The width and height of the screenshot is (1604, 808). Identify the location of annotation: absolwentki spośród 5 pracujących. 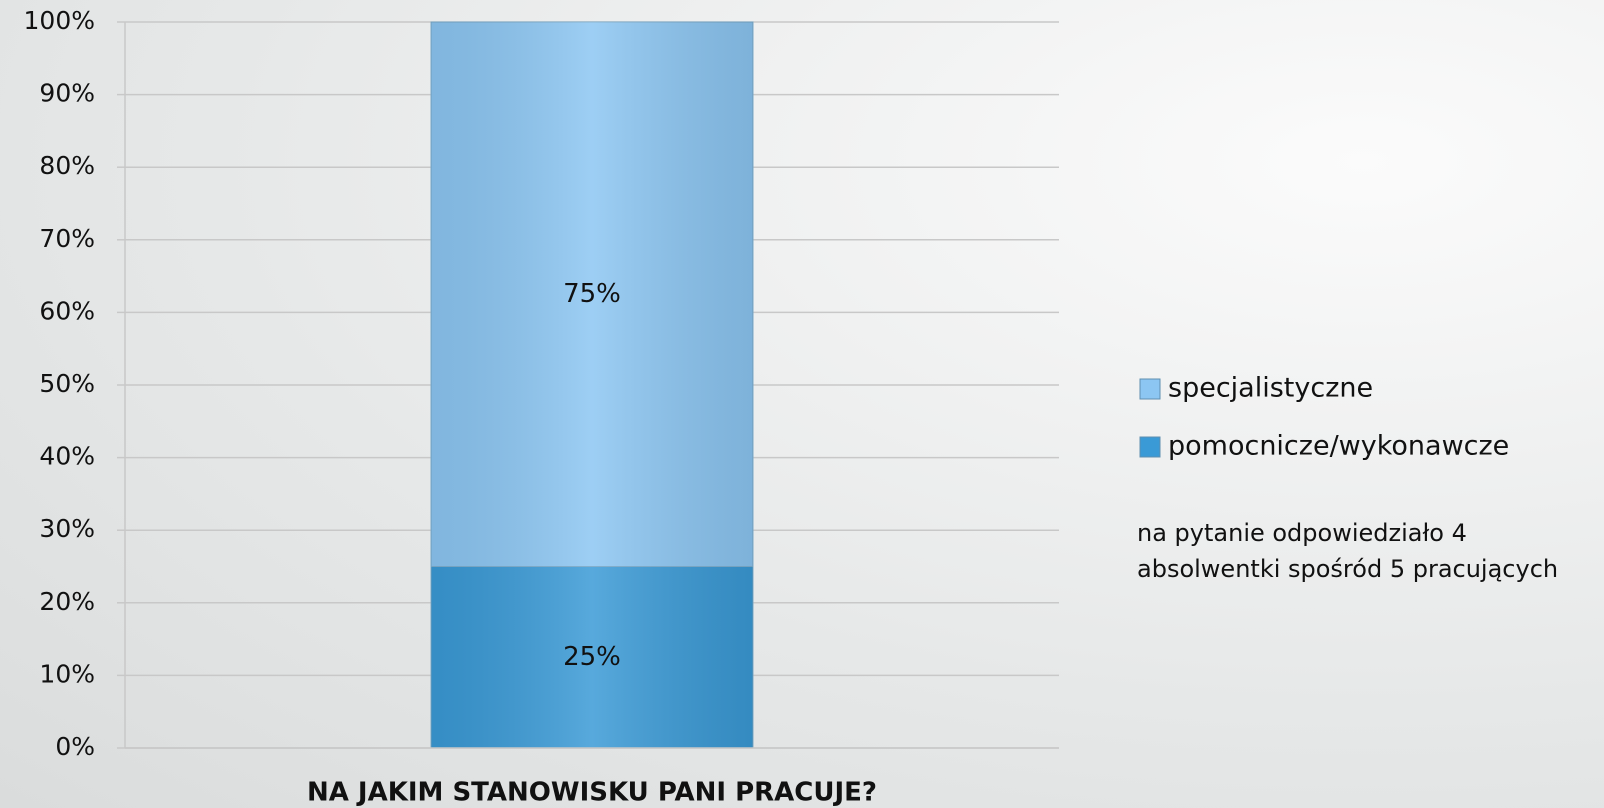
(1347, 569).